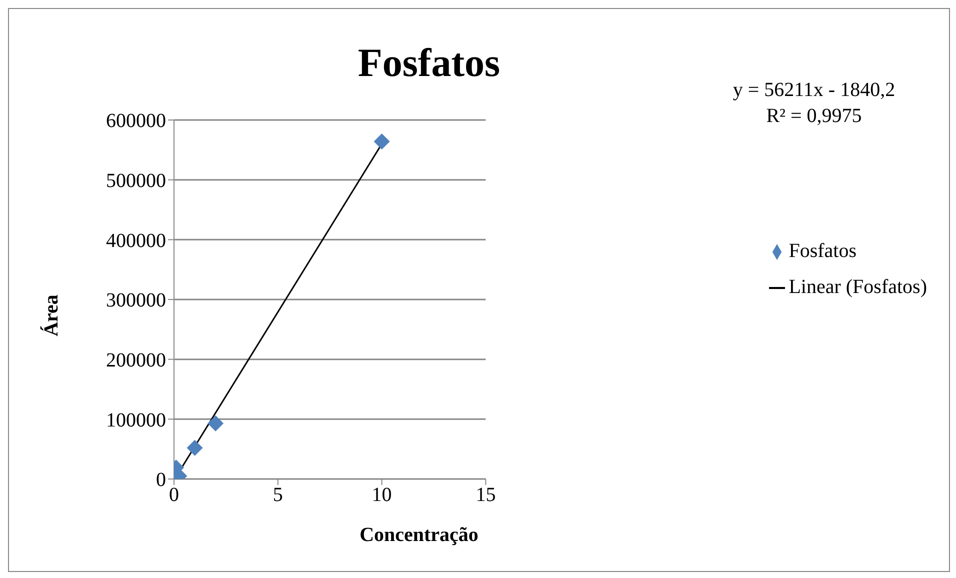 The image size is (956, 578). What do you see at coordinates (136, 241) in the screenshot?
I see `y-tick-label: 400000` at bounding box center [136, 241].